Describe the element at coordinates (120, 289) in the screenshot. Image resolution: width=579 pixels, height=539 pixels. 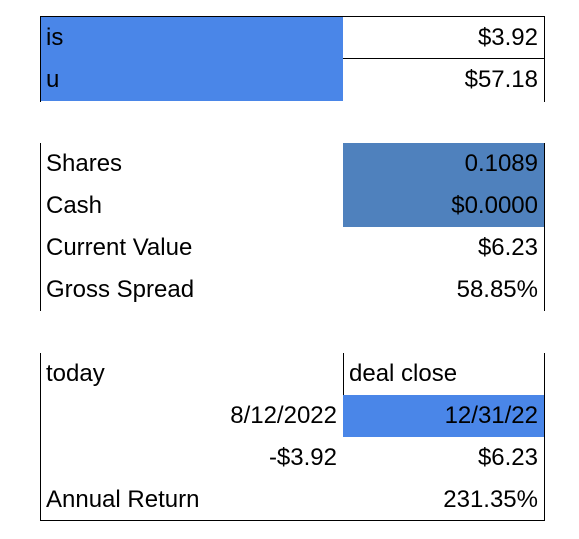
I see `label-gross-spread: Gross Spread` at that location.